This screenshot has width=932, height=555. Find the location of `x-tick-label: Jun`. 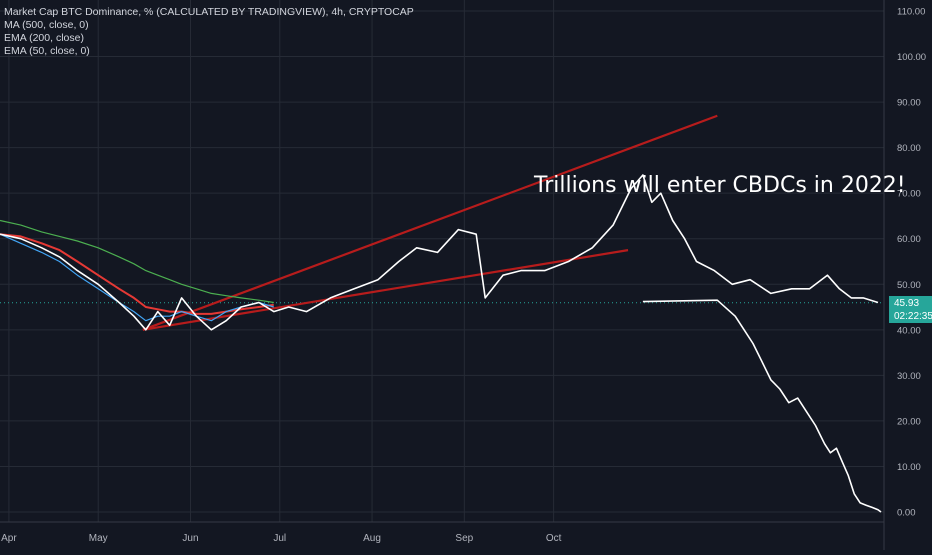

x-tick-label: Jun is located at coordinates (190, 538).